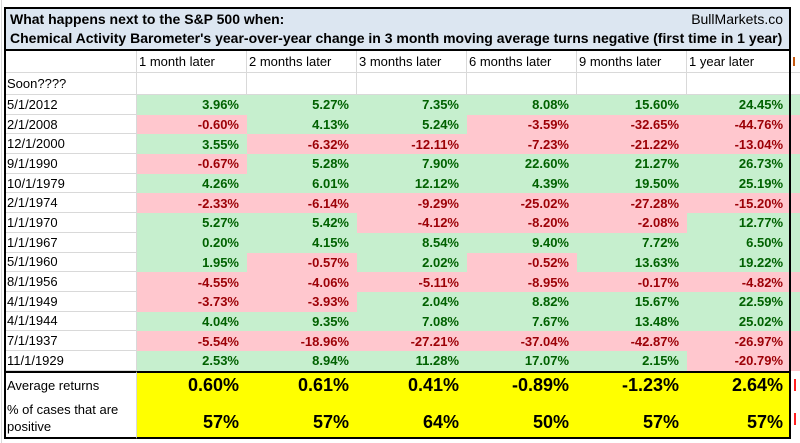 The height and width of the screenshot is (443, 800). I want to click on return-cell: 7.67%, so click(522, 321).